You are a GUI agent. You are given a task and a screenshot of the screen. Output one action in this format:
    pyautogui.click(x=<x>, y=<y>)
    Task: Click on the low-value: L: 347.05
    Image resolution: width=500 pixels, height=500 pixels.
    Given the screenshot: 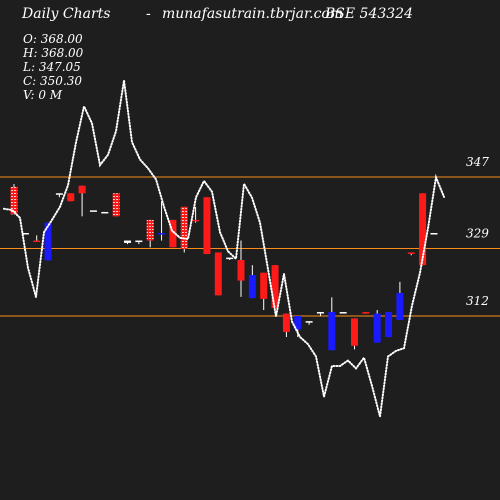 What is the action you would take?
    pyautogui.click(x=52, y=67)
    